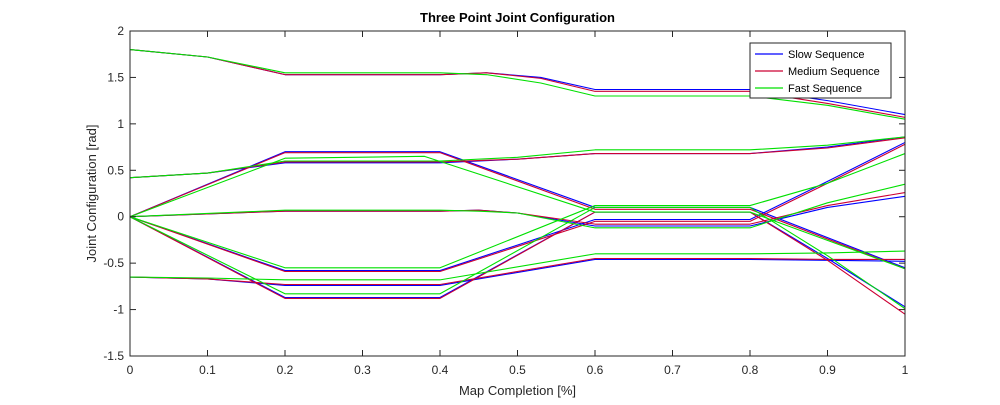 The image size is (1000, 405). Describe the element at coordinates (115, 170) in the screenshot. I see `y-tick-label: 0.5` at that location.